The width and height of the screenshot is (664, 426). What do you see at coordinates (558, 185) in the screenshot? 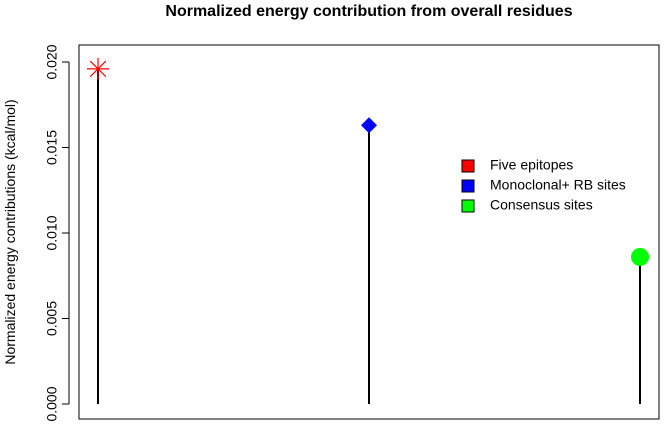
I see `legend-label-2: Monoclonal+ RB sites` at bounding box center [558, 185].